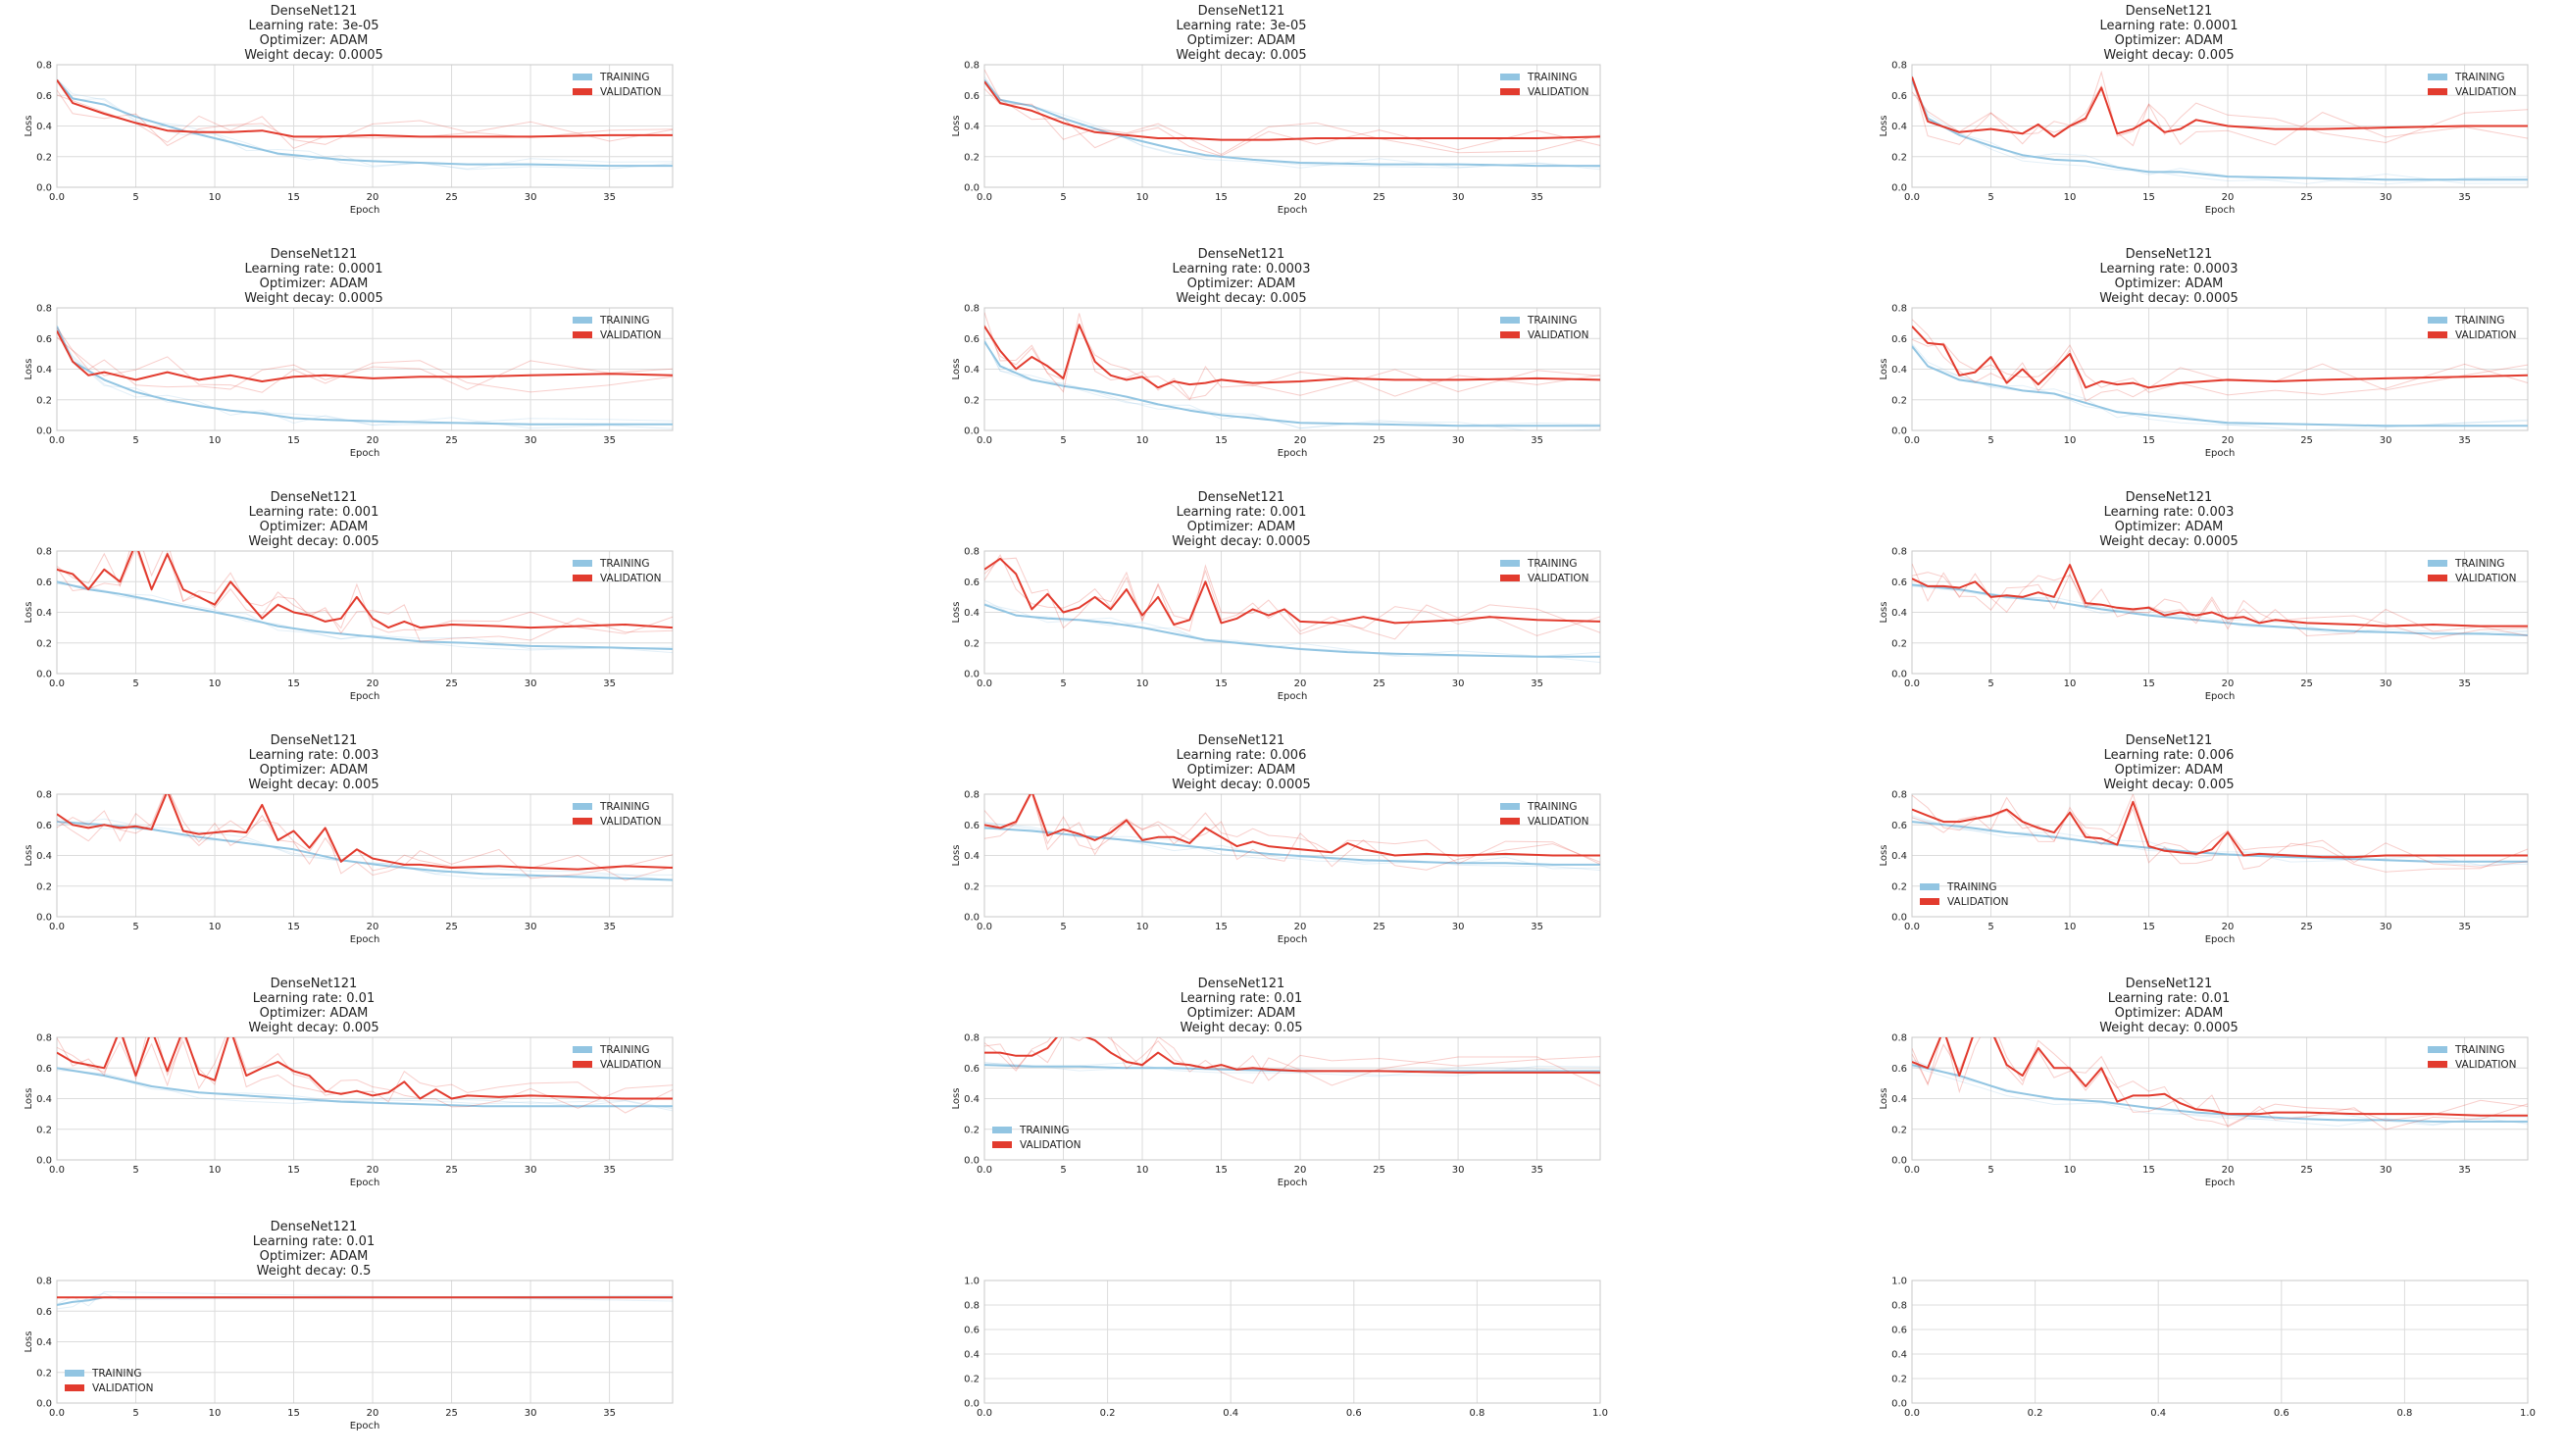  I want to click on x-tick-label: 15, so click(1221, 927).